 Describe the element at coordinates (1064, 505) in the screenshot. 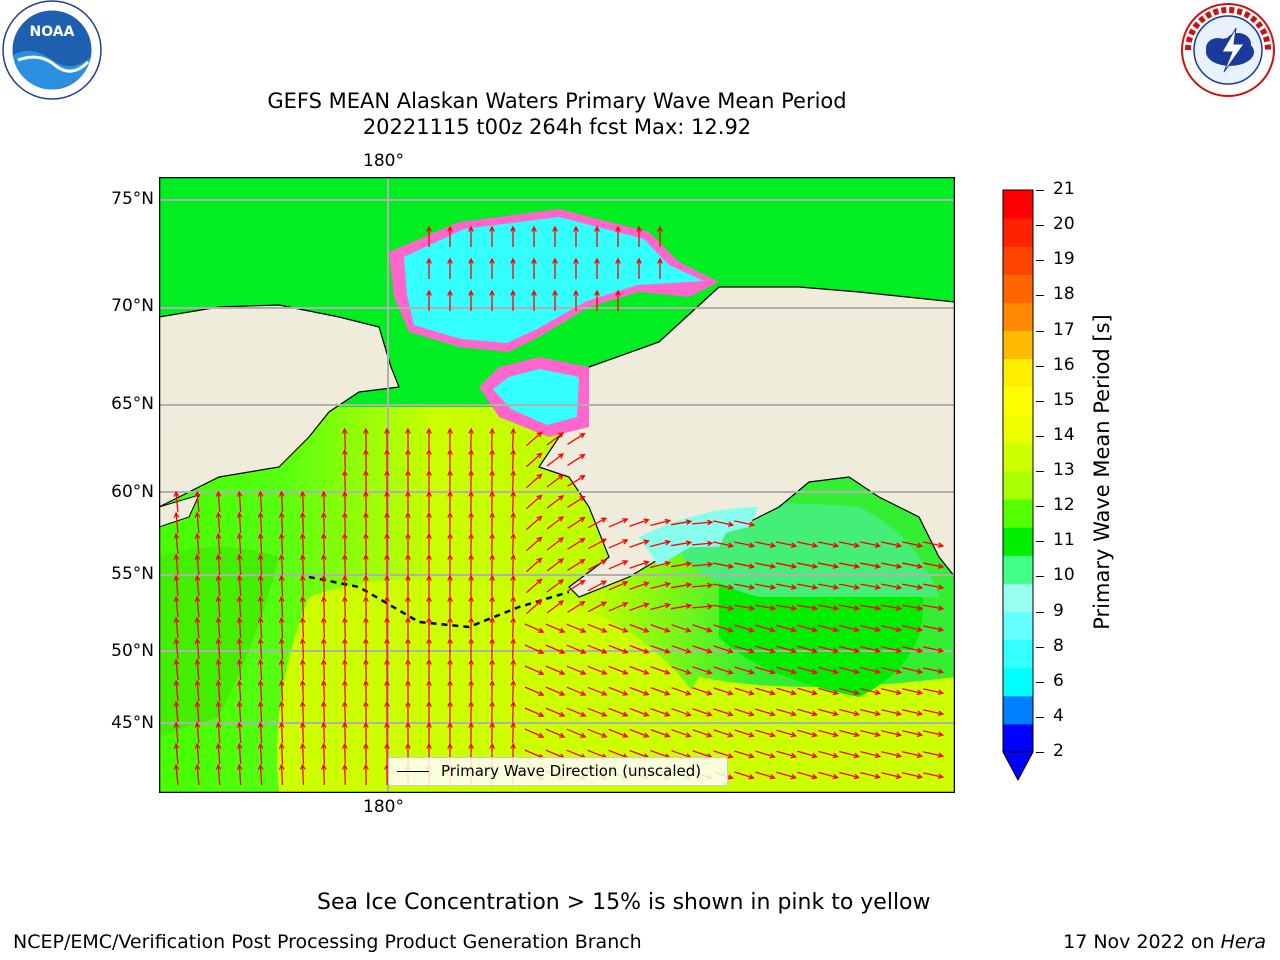

I see `colorbar-tick-label: 12` at that location.